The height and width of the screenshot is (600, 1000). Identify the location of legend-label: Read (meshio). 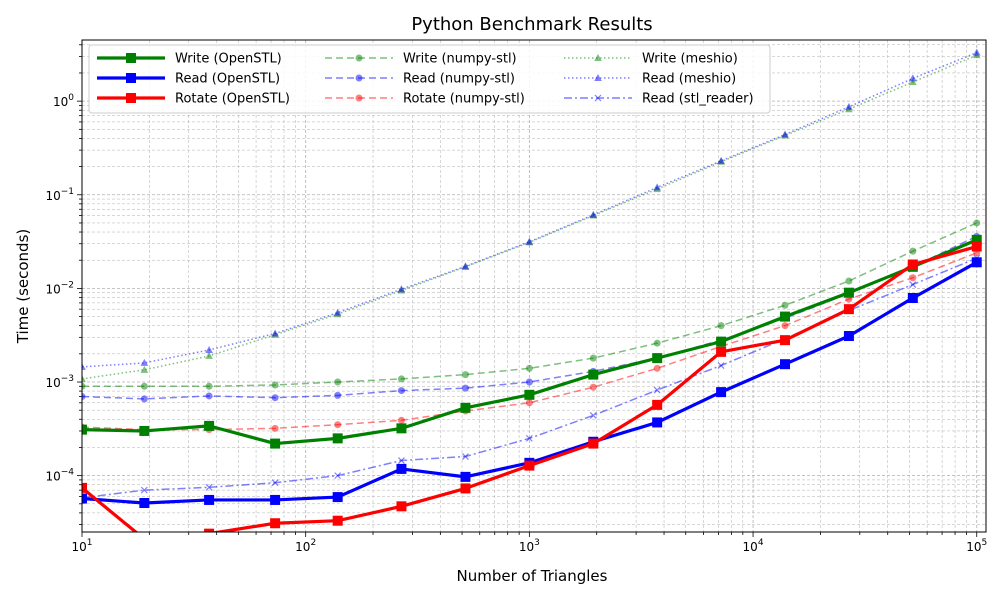
(689, 79).